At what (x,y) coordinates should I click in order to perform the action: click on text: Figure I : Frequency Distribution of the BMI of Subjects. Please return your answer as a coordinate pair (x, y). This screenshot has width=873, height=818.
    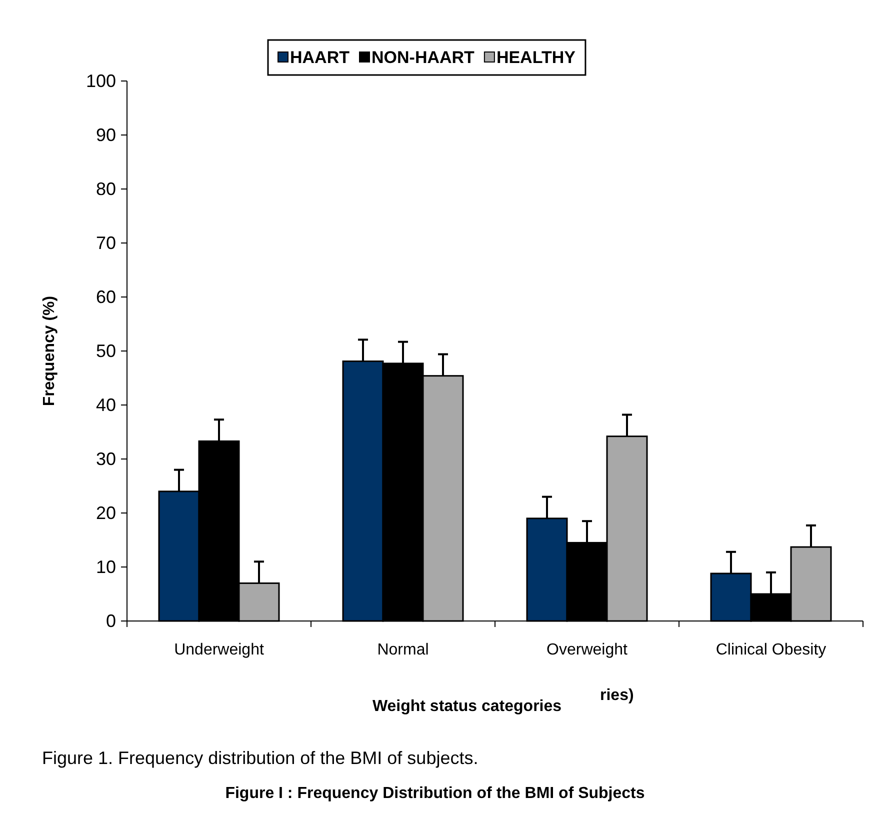
    Looking at the image, I should click on (435, 793).